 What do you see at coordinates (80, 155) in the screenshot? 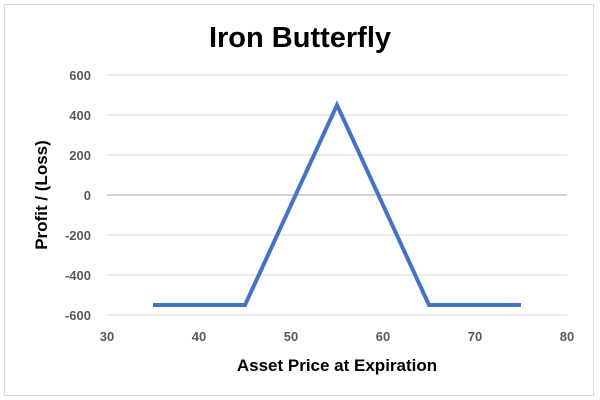
I see `y-tick-label: 200` at bounding box center [80, 155].